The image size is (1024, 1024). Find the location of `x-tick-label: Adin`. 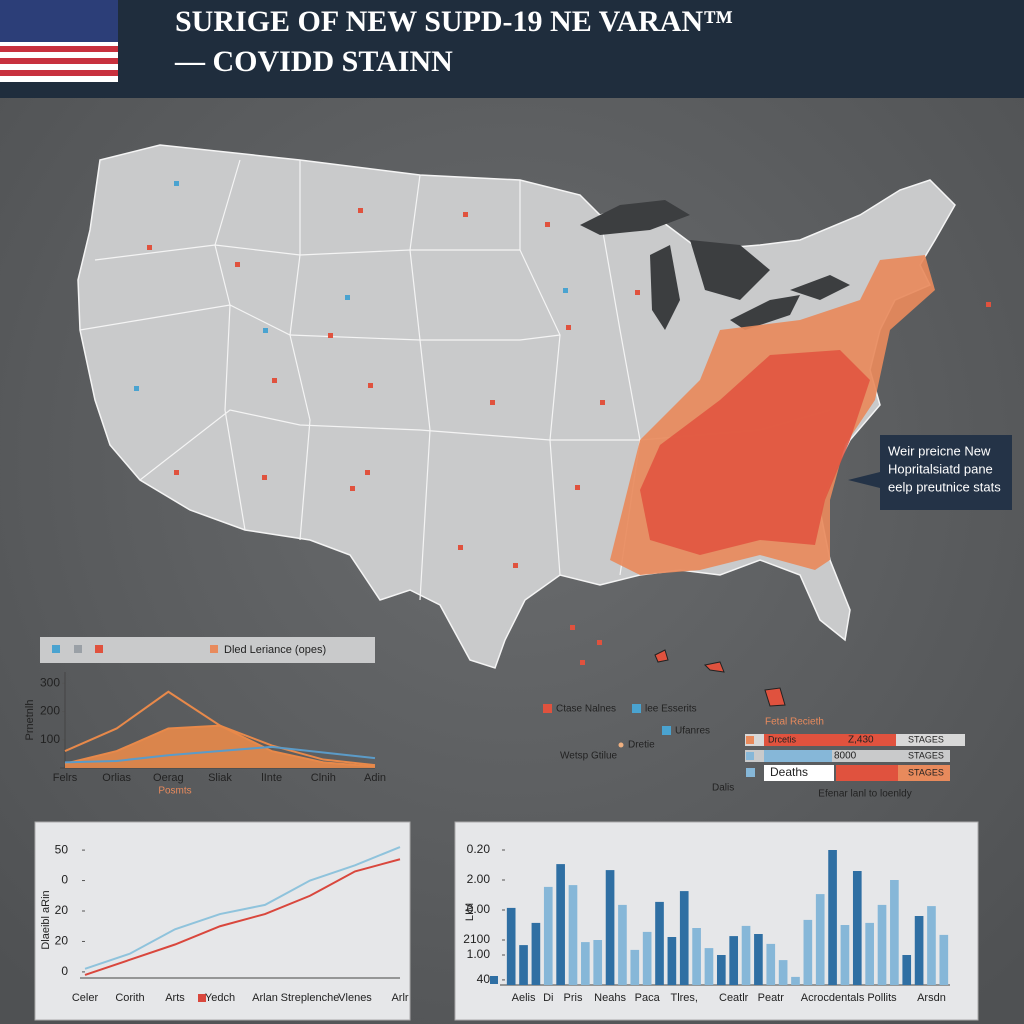

x-tick-label: Adin is located at coordinates (375, 778).